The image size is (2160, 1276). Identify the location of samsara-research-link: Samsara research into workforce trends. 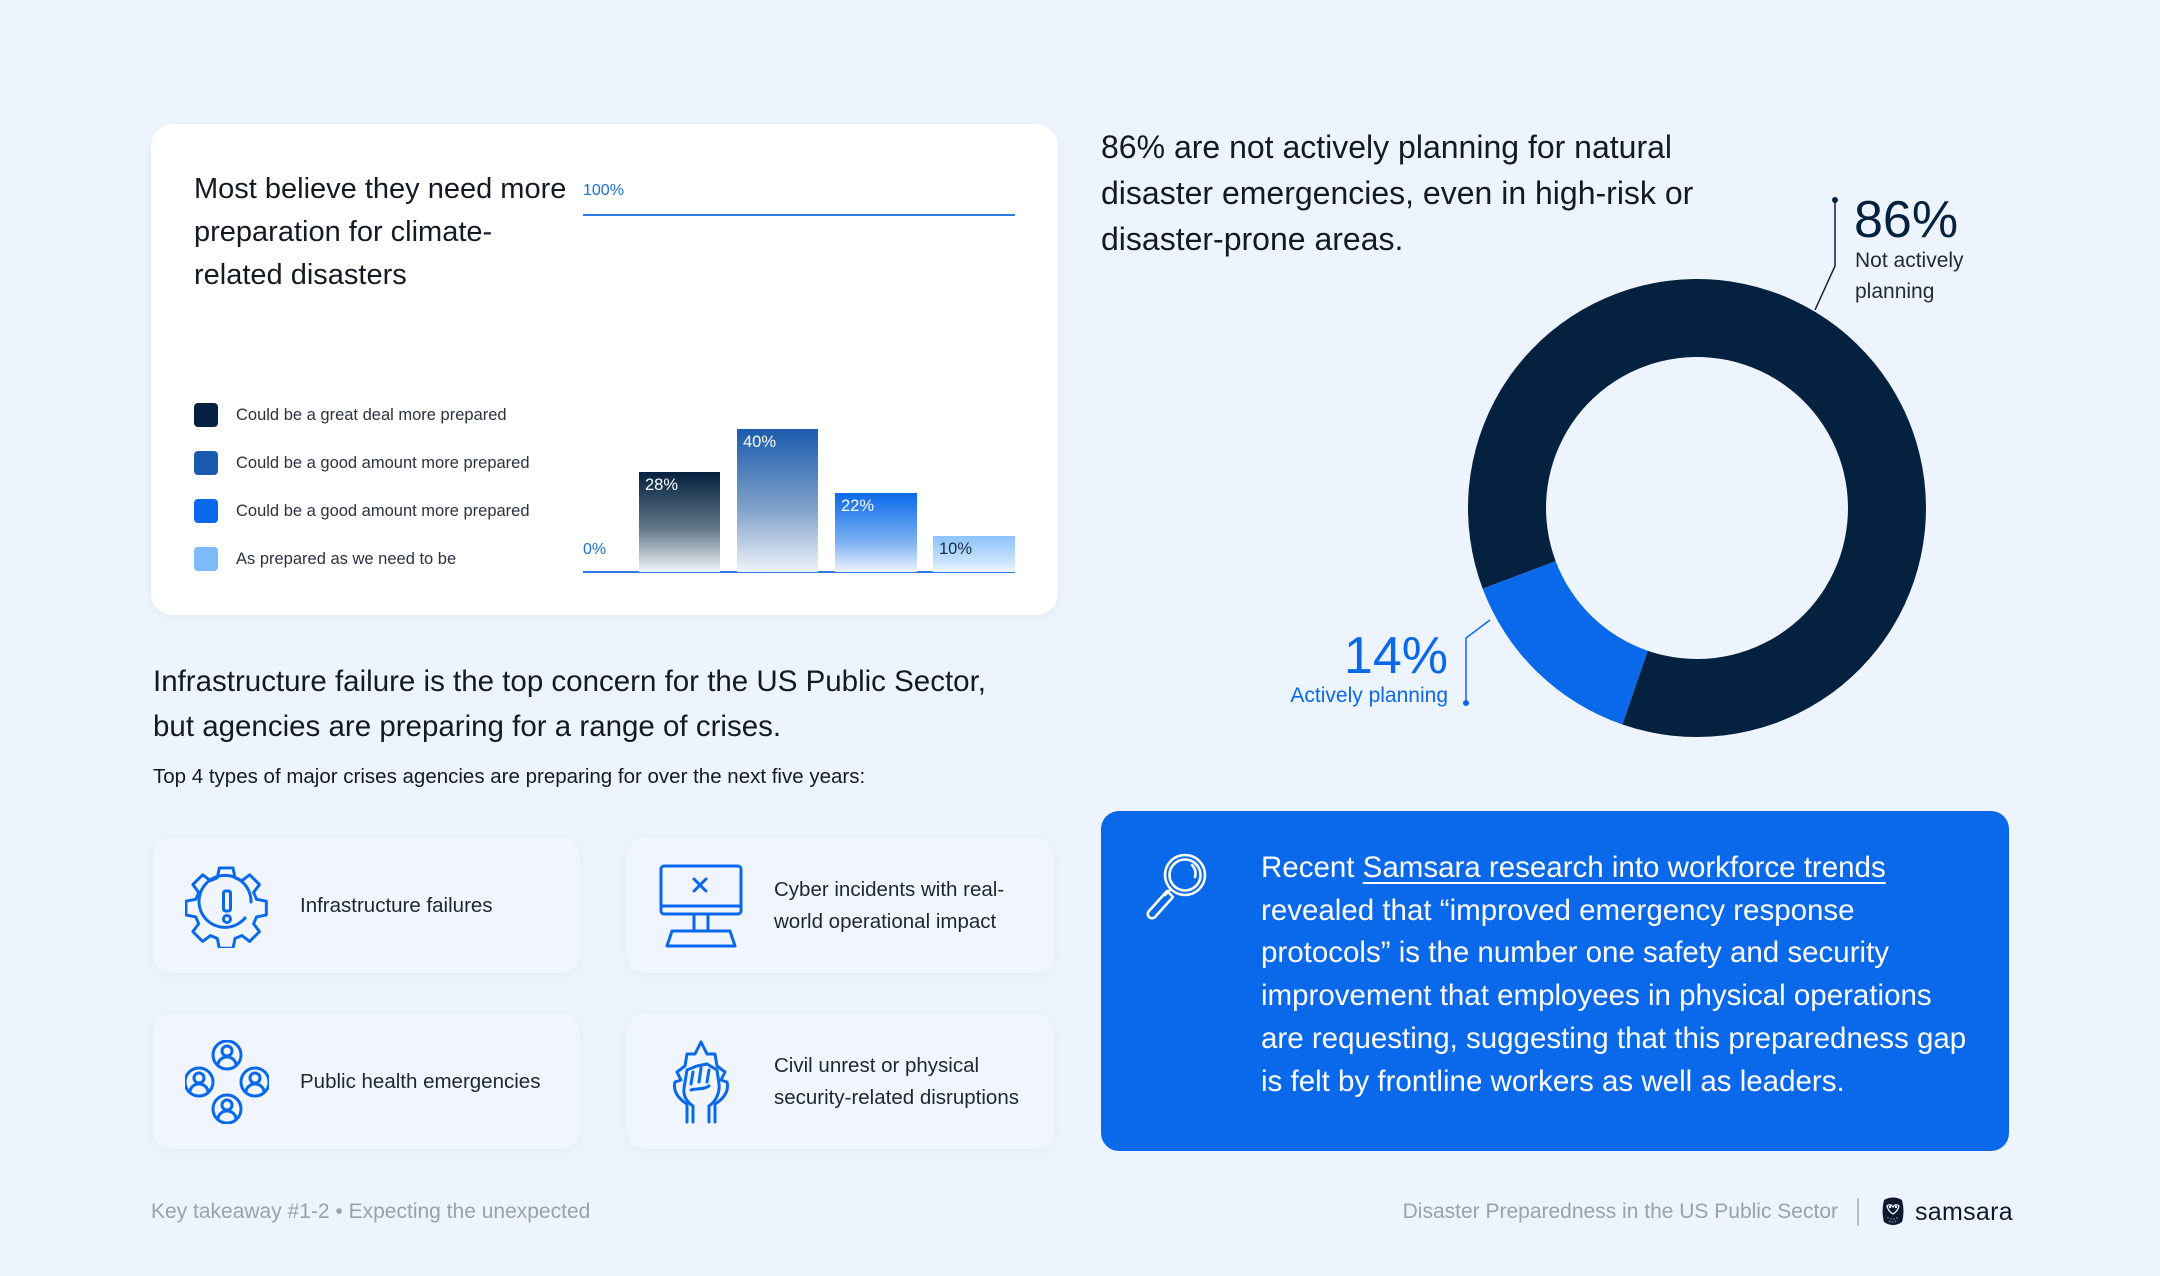
(1624, 867).